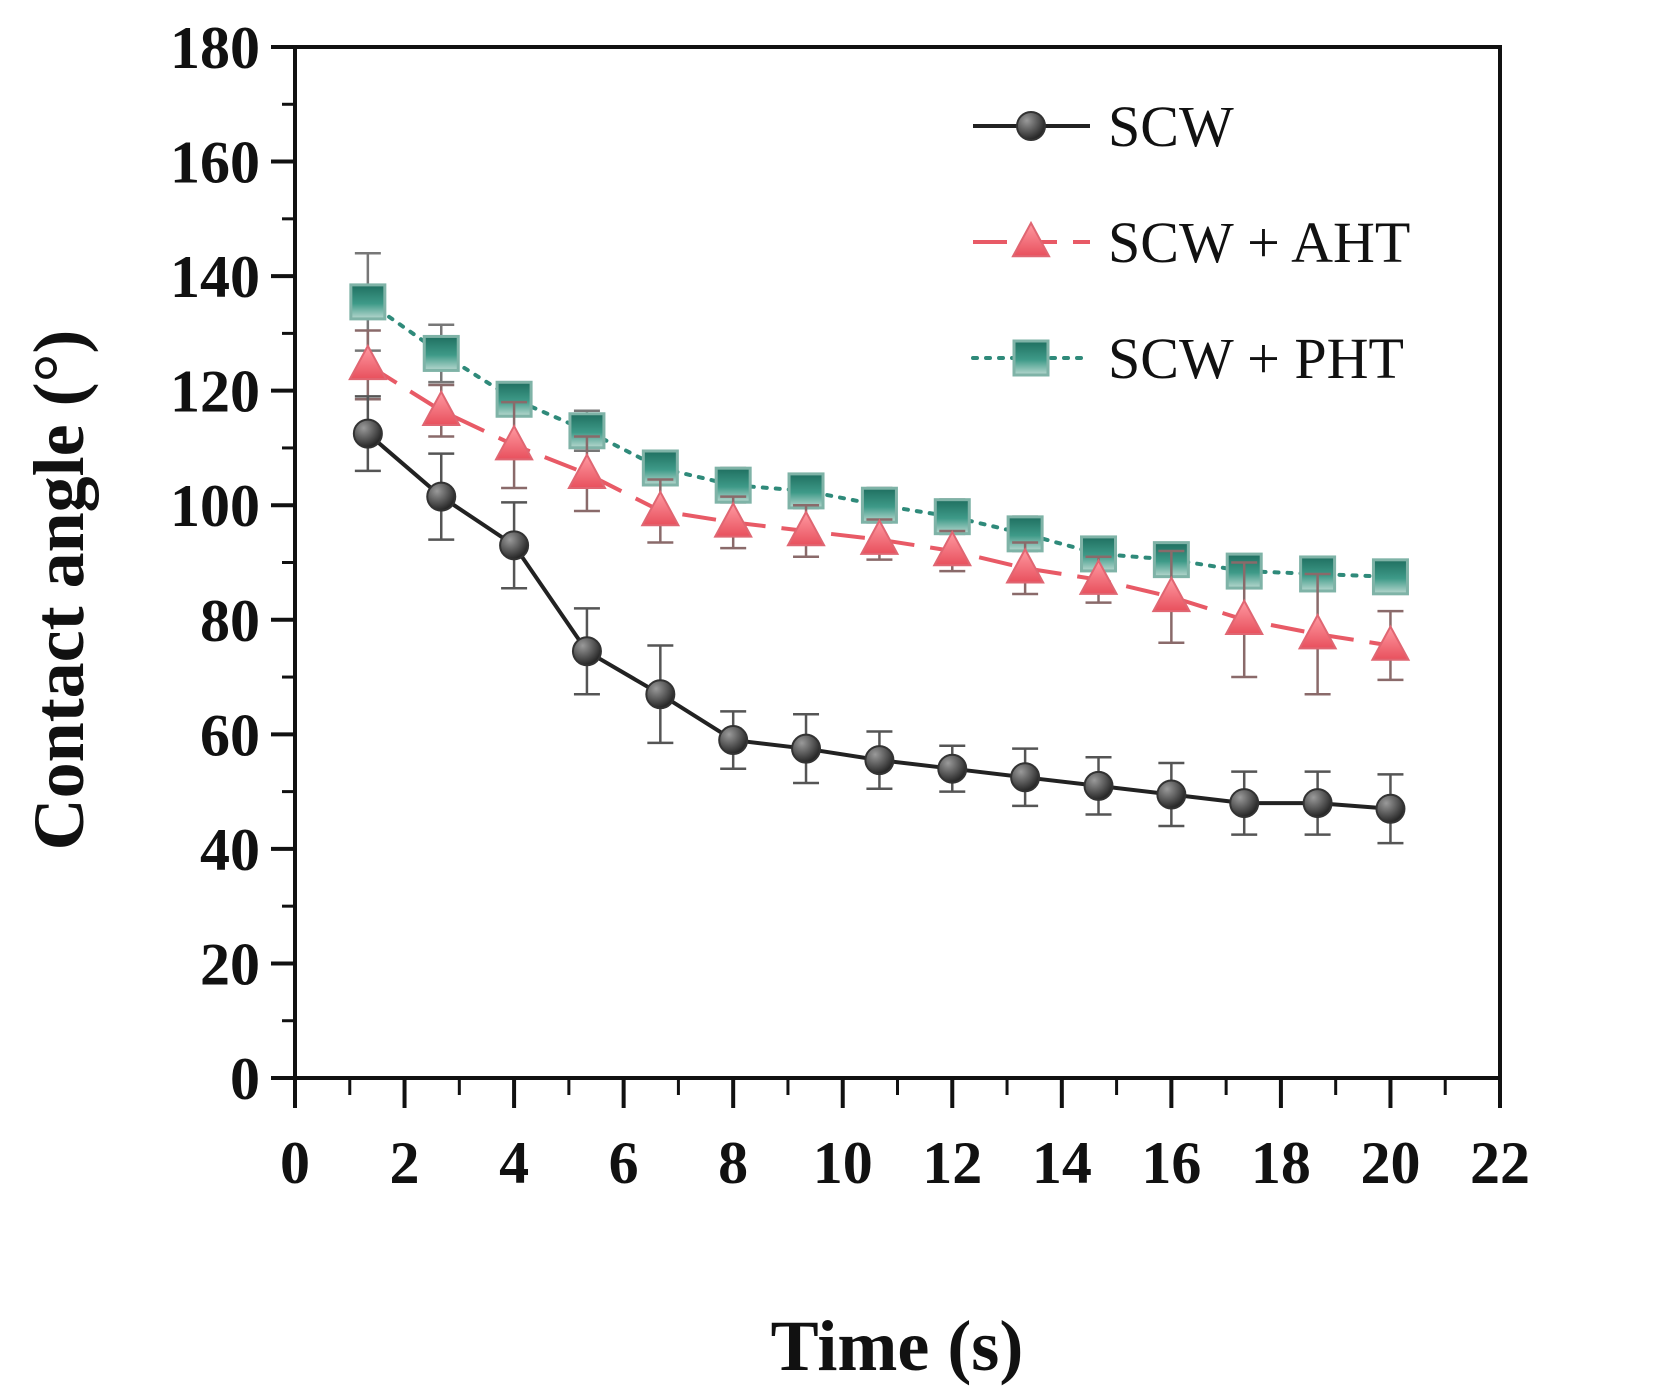  I want to click on legend-label: SCW + AHT, so click(1259, 242).